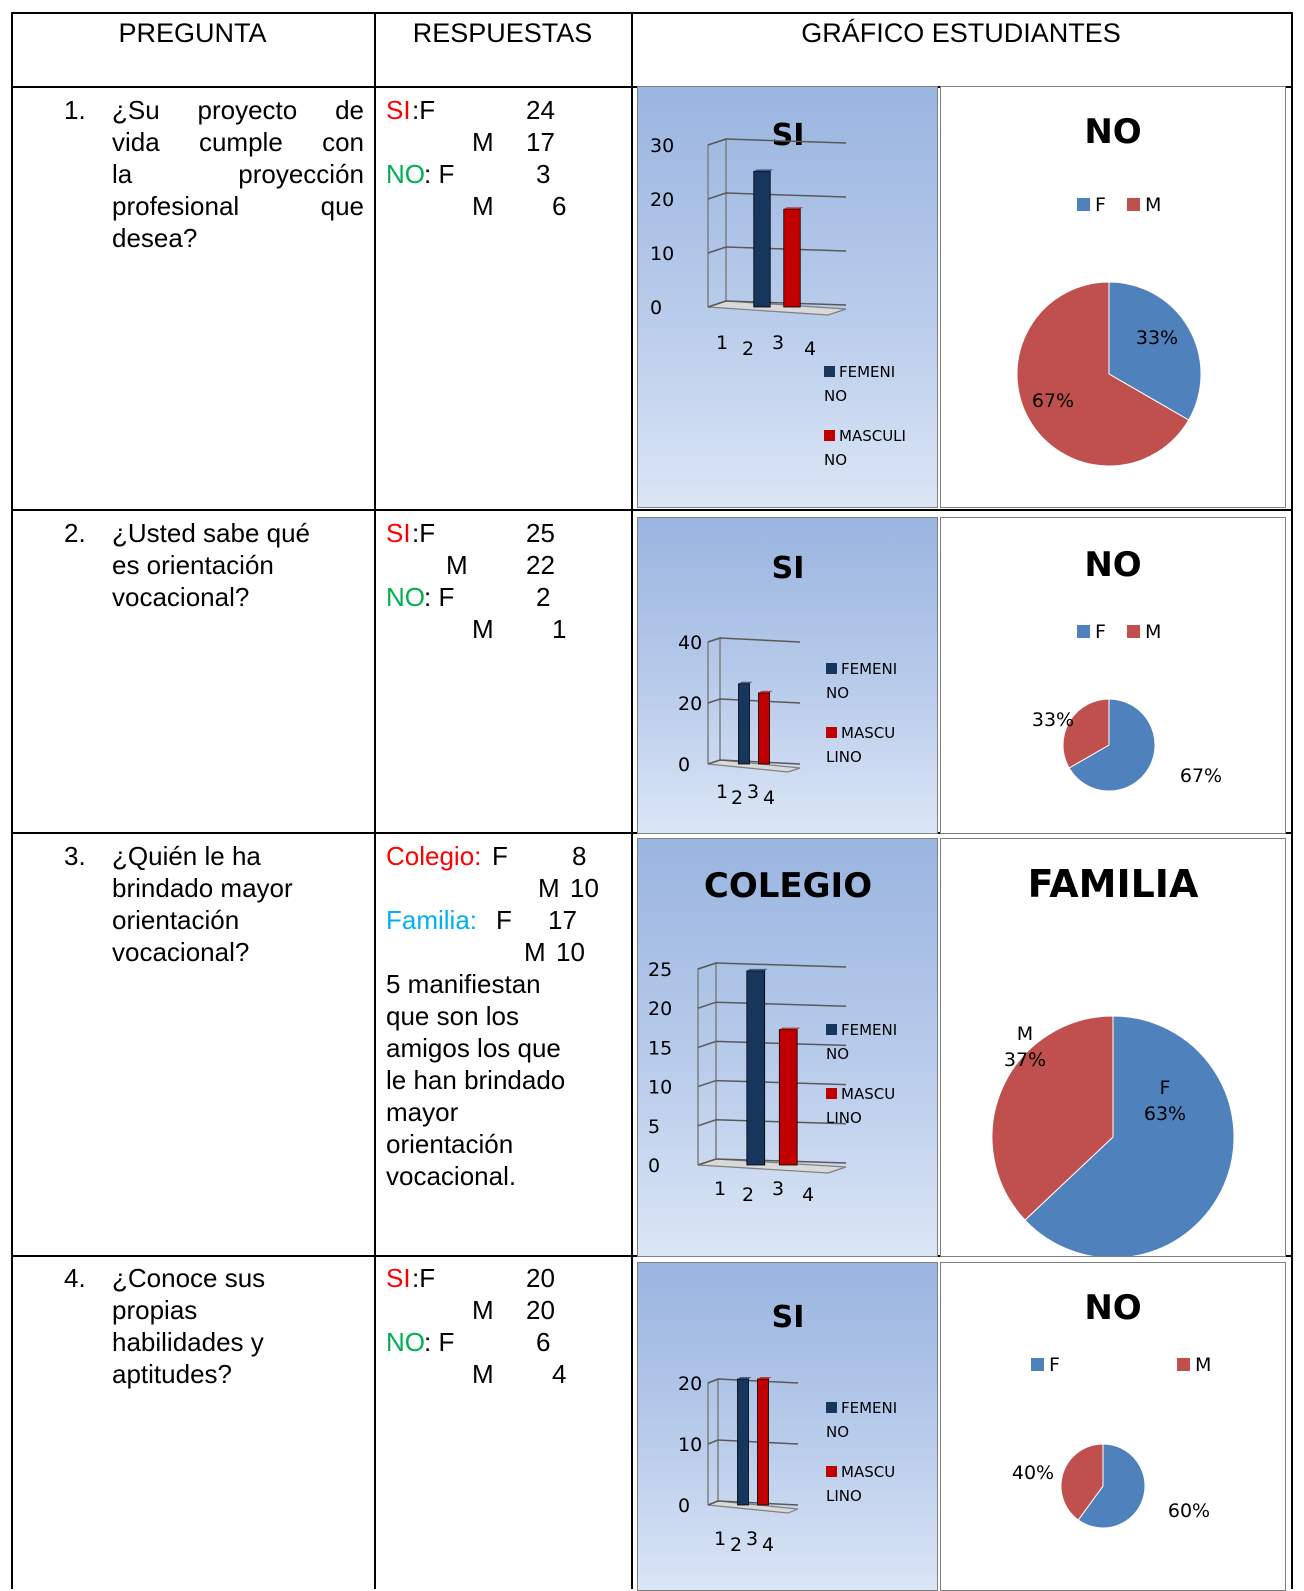 This screenshot has height=1591, width=1304. I want to click on pie-data-label: 33%, so click(1157, 338).